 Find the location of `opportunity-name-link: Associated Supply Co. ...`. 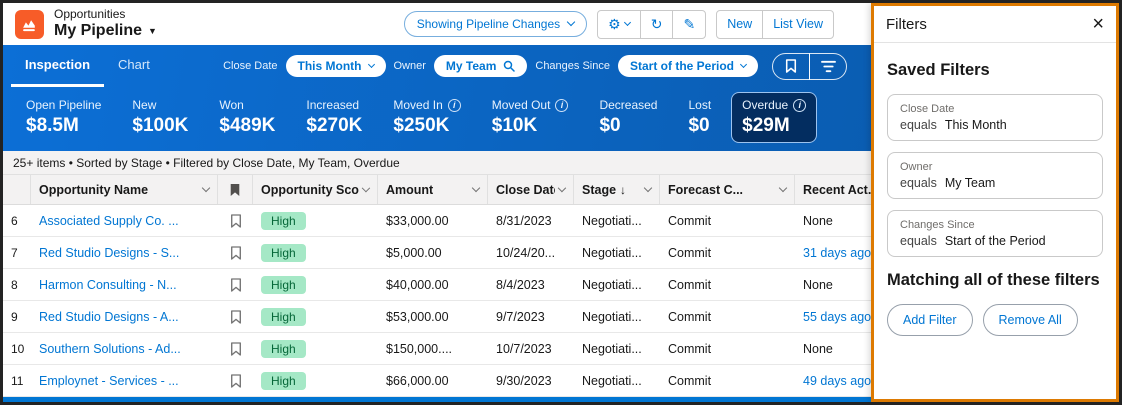

opportunity-name-link: Associated Supply Co. ... is located at coordinates (109, 220).